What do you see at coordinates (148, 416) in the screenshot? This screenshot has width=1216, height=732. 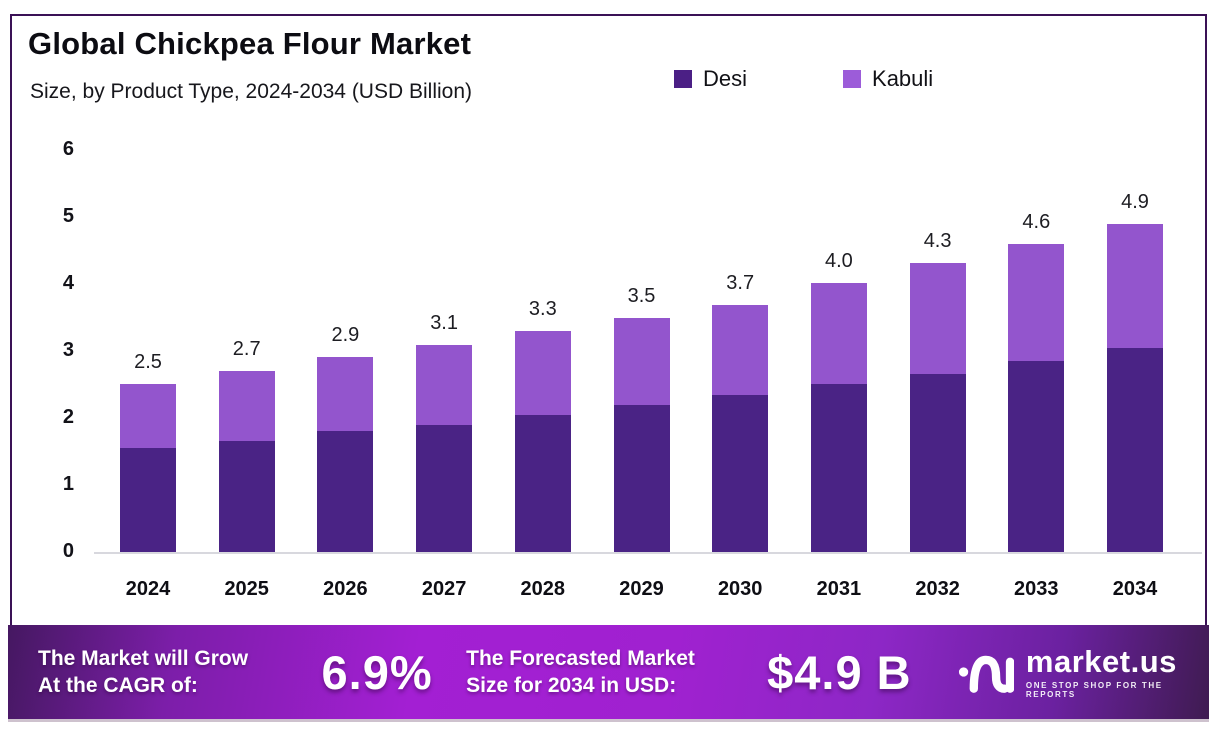 I see `bar-kabuli-2024` at bounding box center [148, 416].